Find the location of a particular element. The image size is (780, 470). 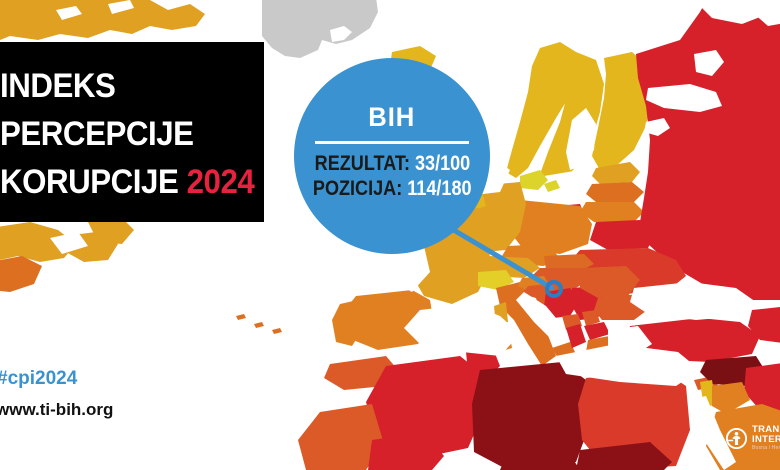

gulf-of-bothnia is located at coordinates (581, 139).